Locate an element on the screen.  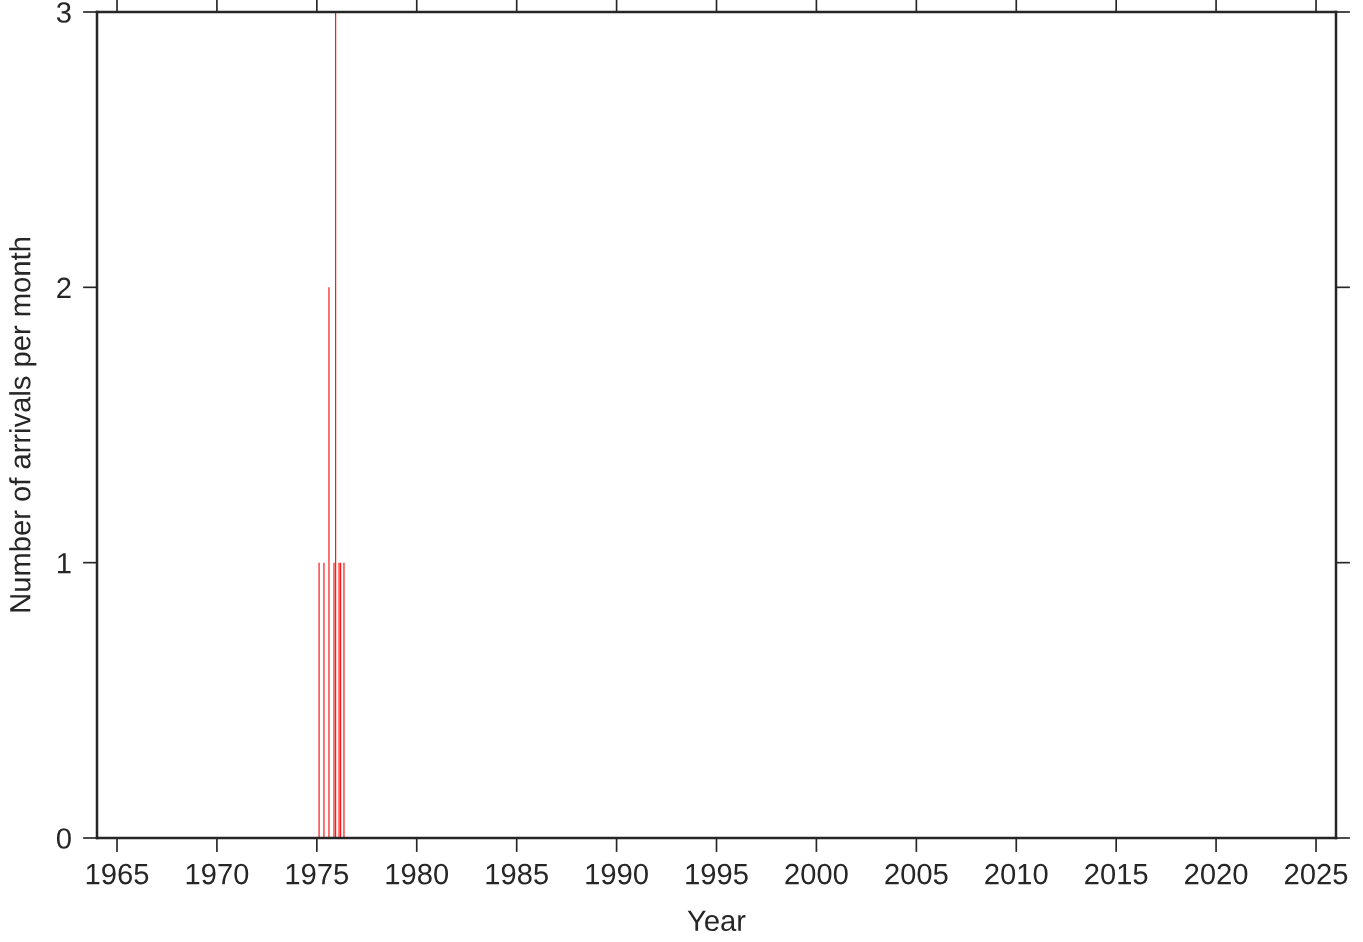
x-tick-label: 2020 is located at coordinates (1216, 874).